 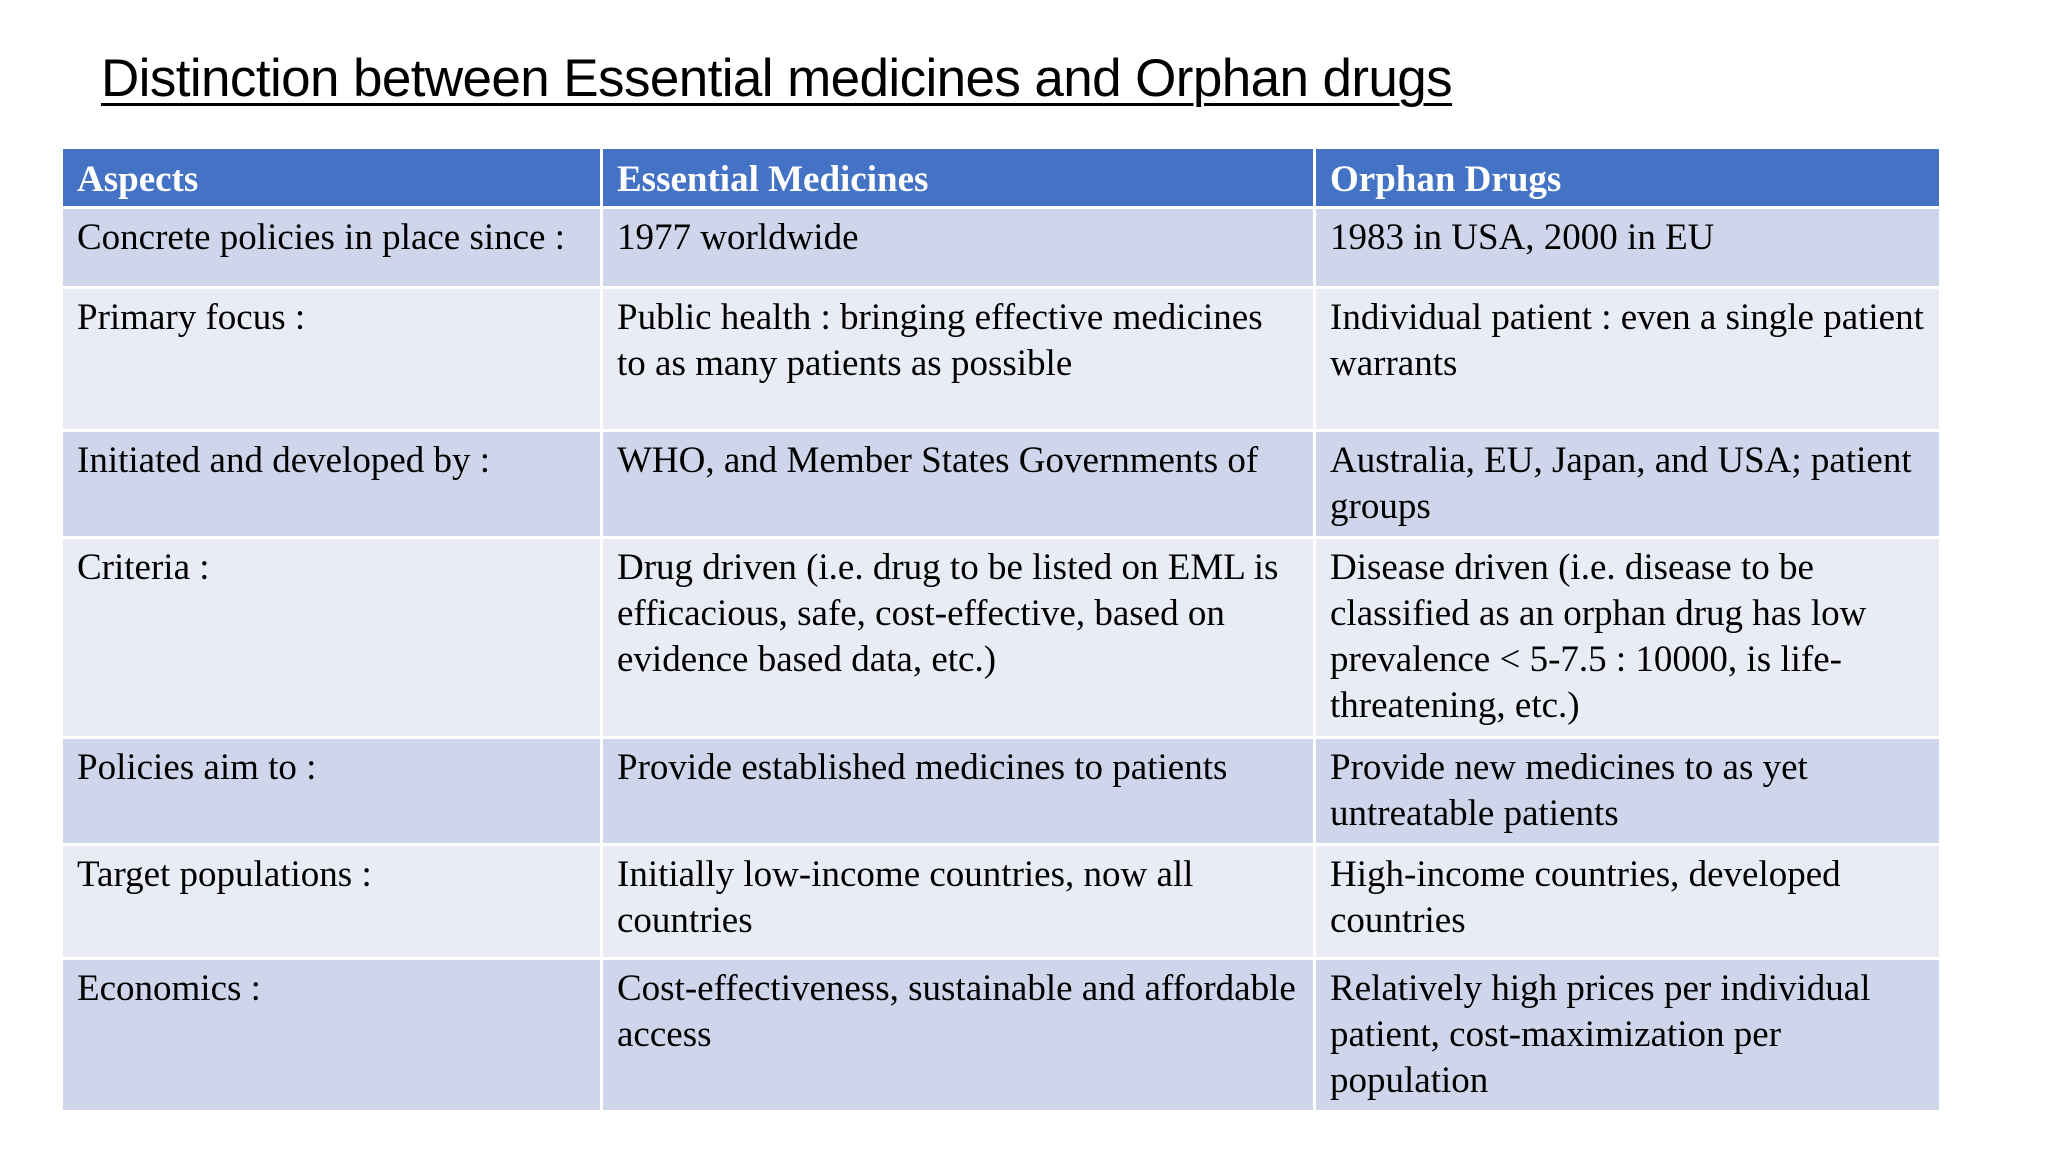 I want to click on table-header-row: Aspects Essential Medicines Orphan Drugs, so click(x=1001, y=177).